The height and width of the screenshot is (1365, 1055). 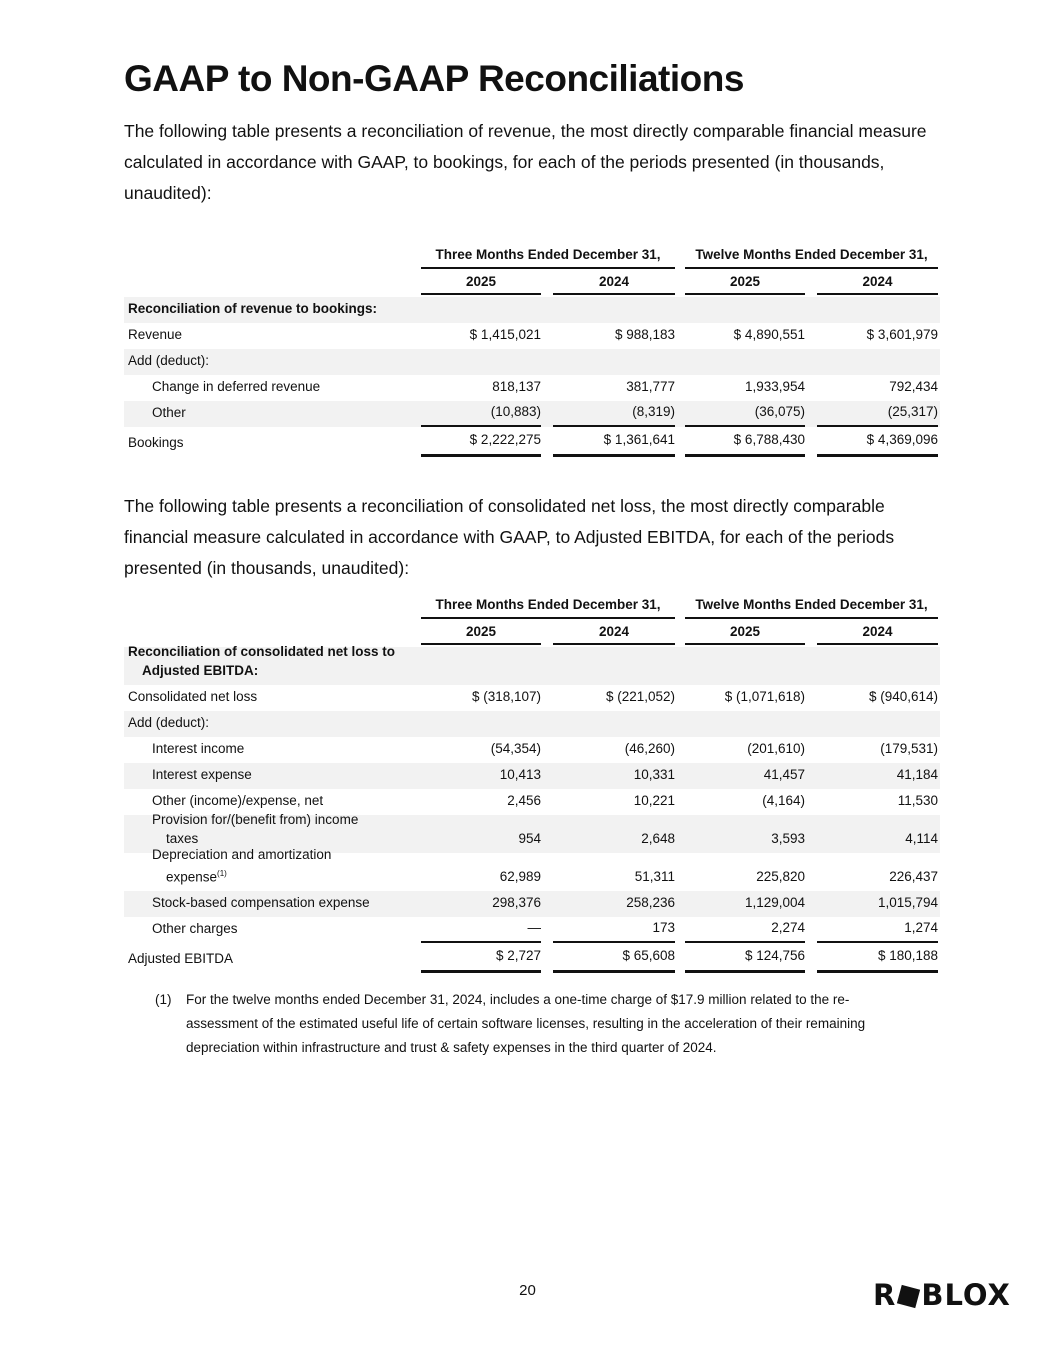 I want to click on value-cell: 225,820, so click(x=780, y=876).